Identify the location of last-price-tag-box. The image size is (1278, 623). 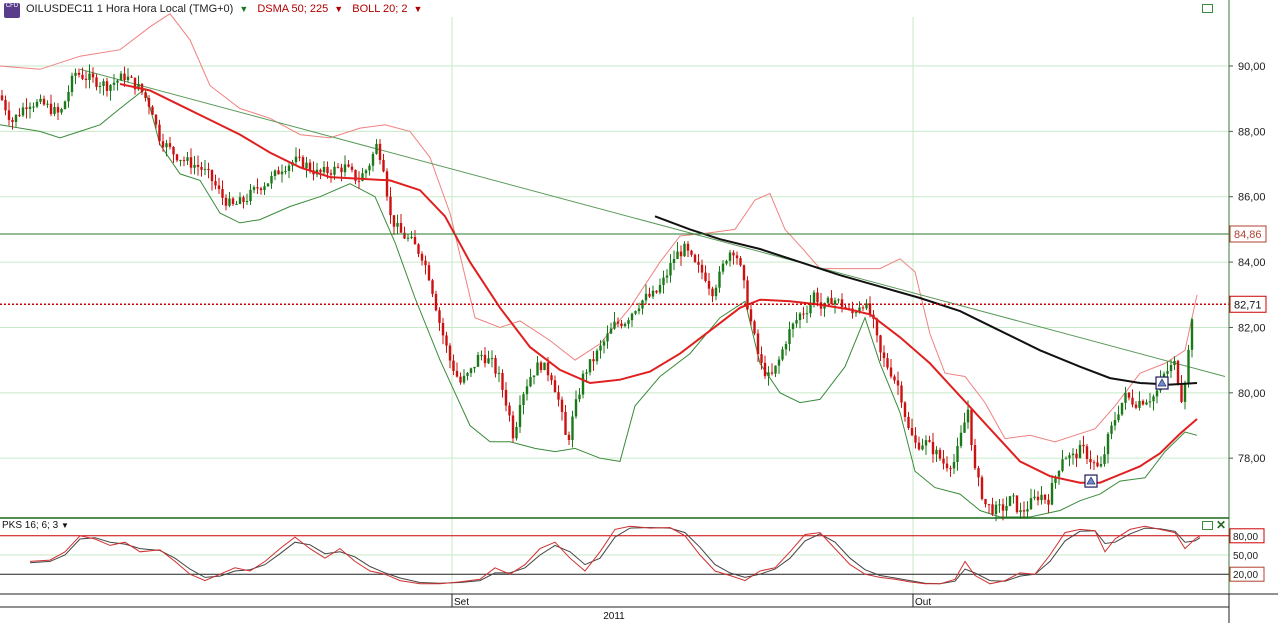
(1248, 304).